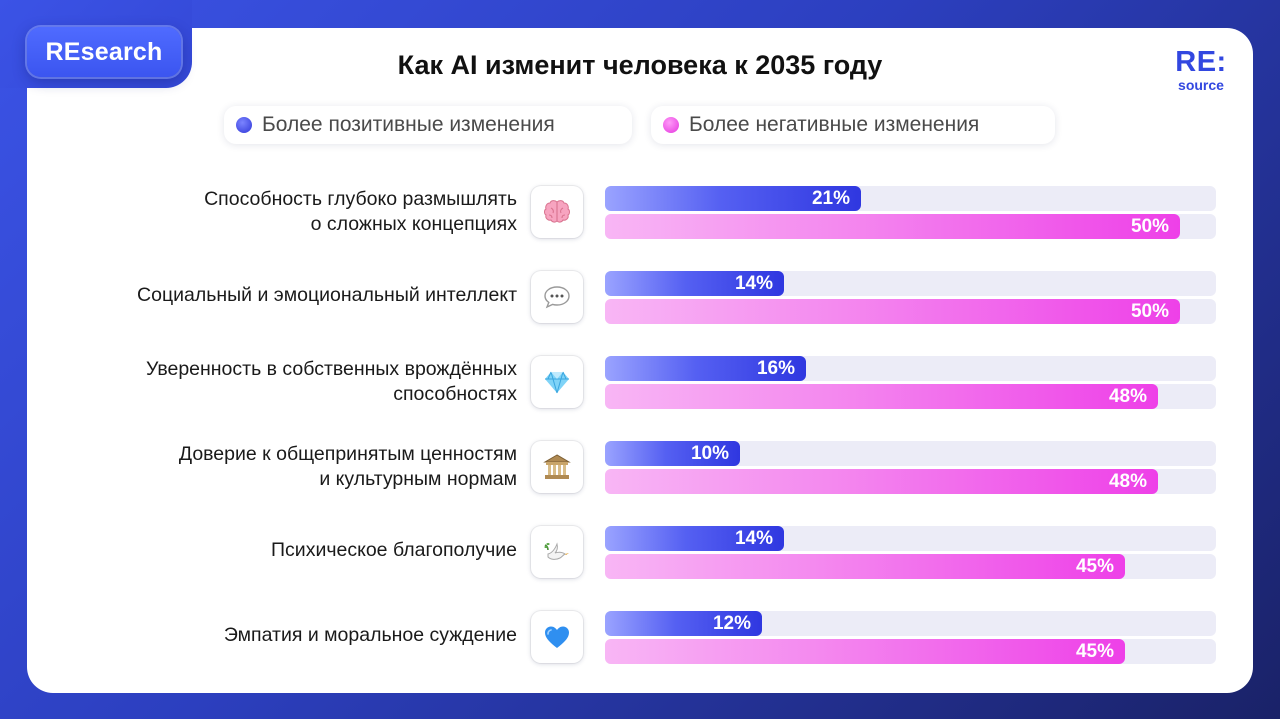 This screenshot has height=719, width=1280. Describe the element at coordinates (244, 125) in the screenshot. I see `legend-dot-positive` at that location.